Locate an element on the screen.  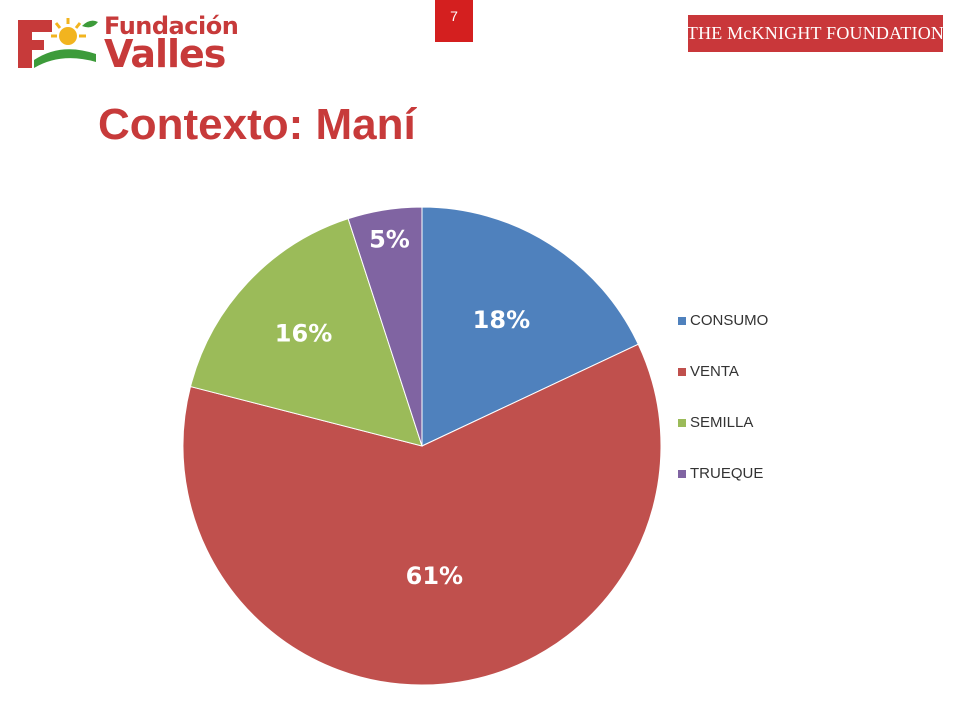
legend-swatch-consumo is located at coordinates (682, 321).